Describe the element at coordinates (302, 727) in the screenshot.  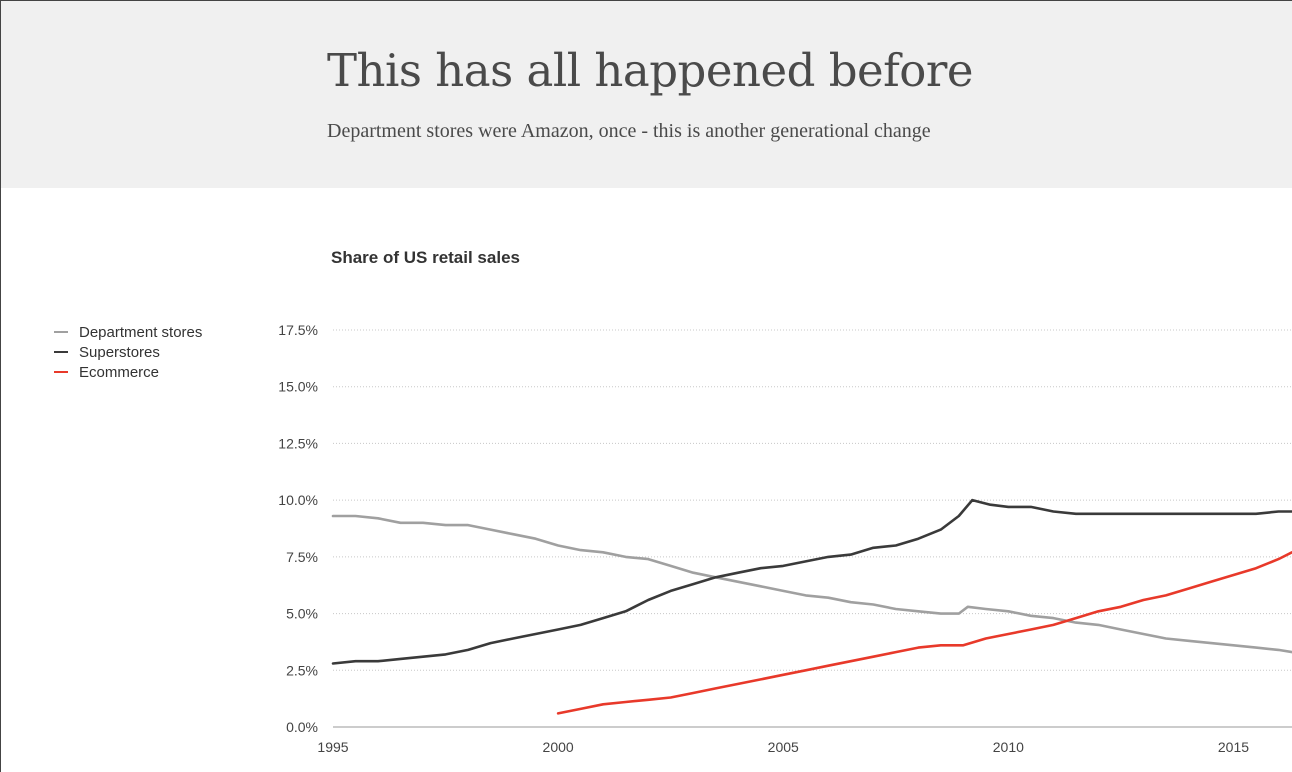
I see `y-tick-label: 0.0%` at that location.